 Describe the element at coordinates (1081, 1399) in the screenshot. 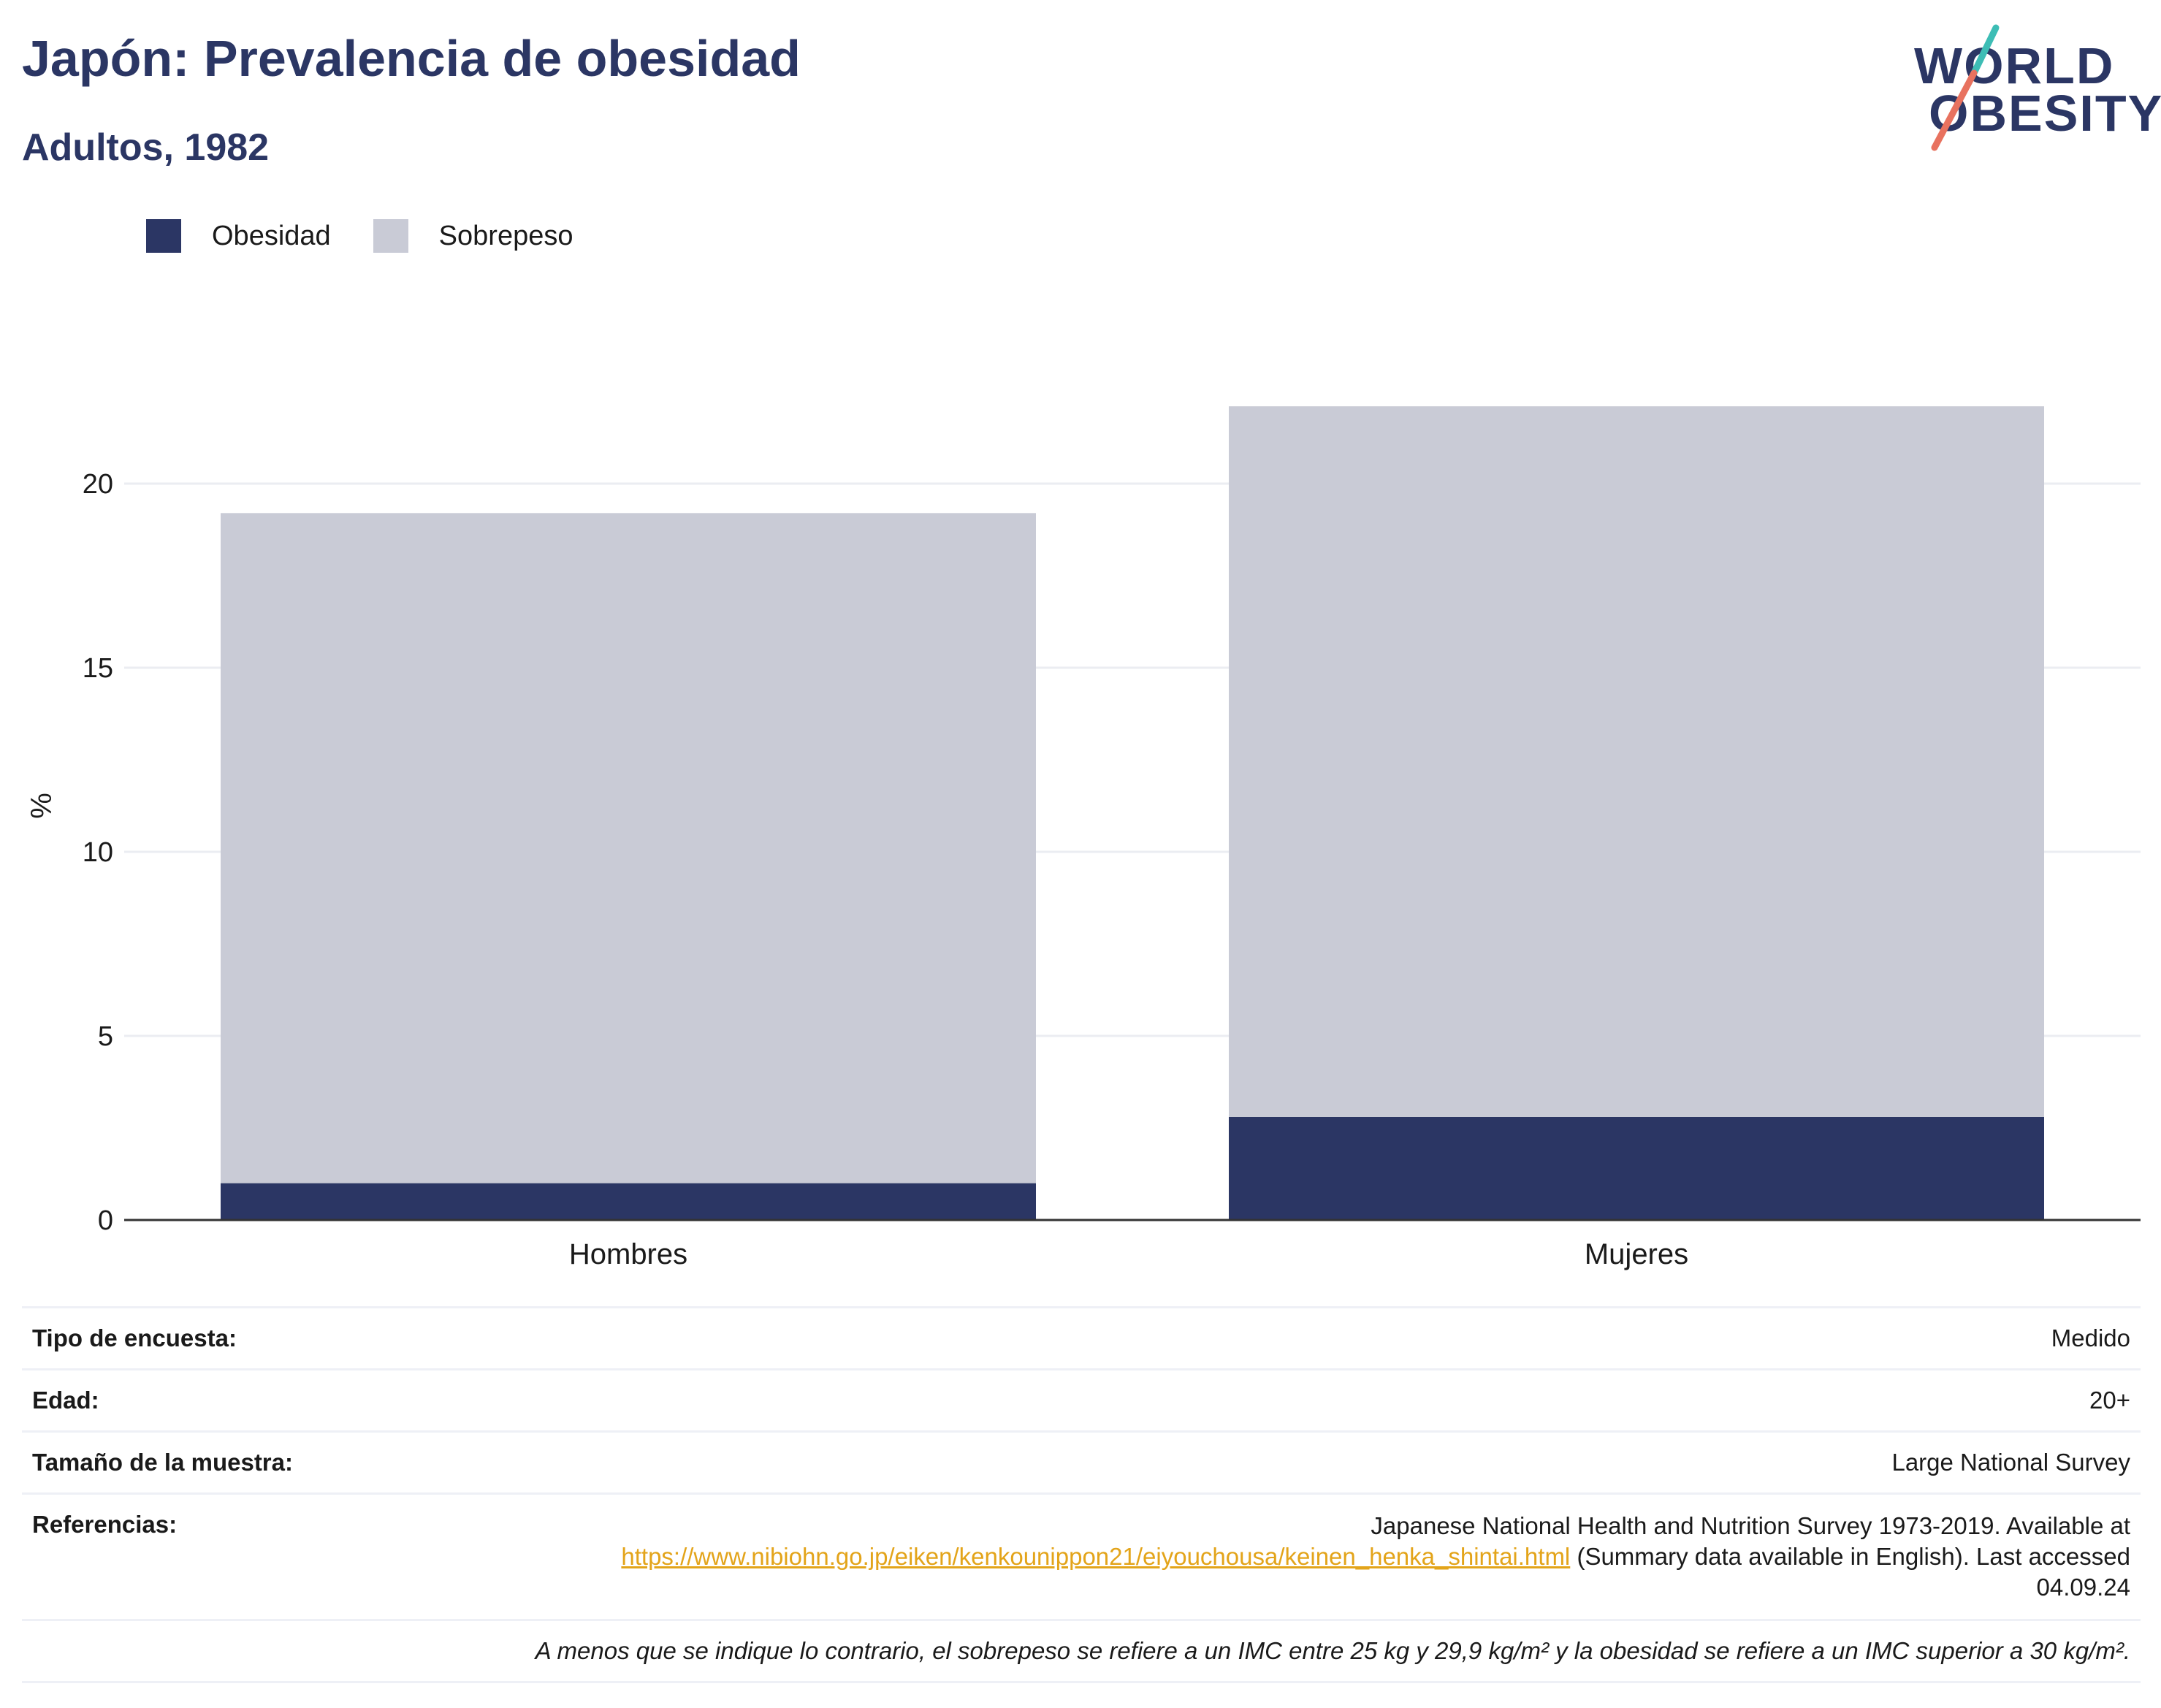

I see `info-row-age: Edad: 20+` at that location.